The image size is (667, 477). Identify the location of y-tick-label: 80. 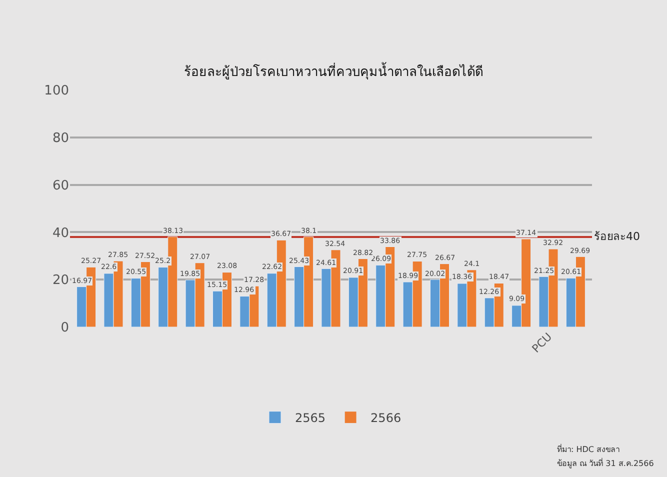
(60, 138).